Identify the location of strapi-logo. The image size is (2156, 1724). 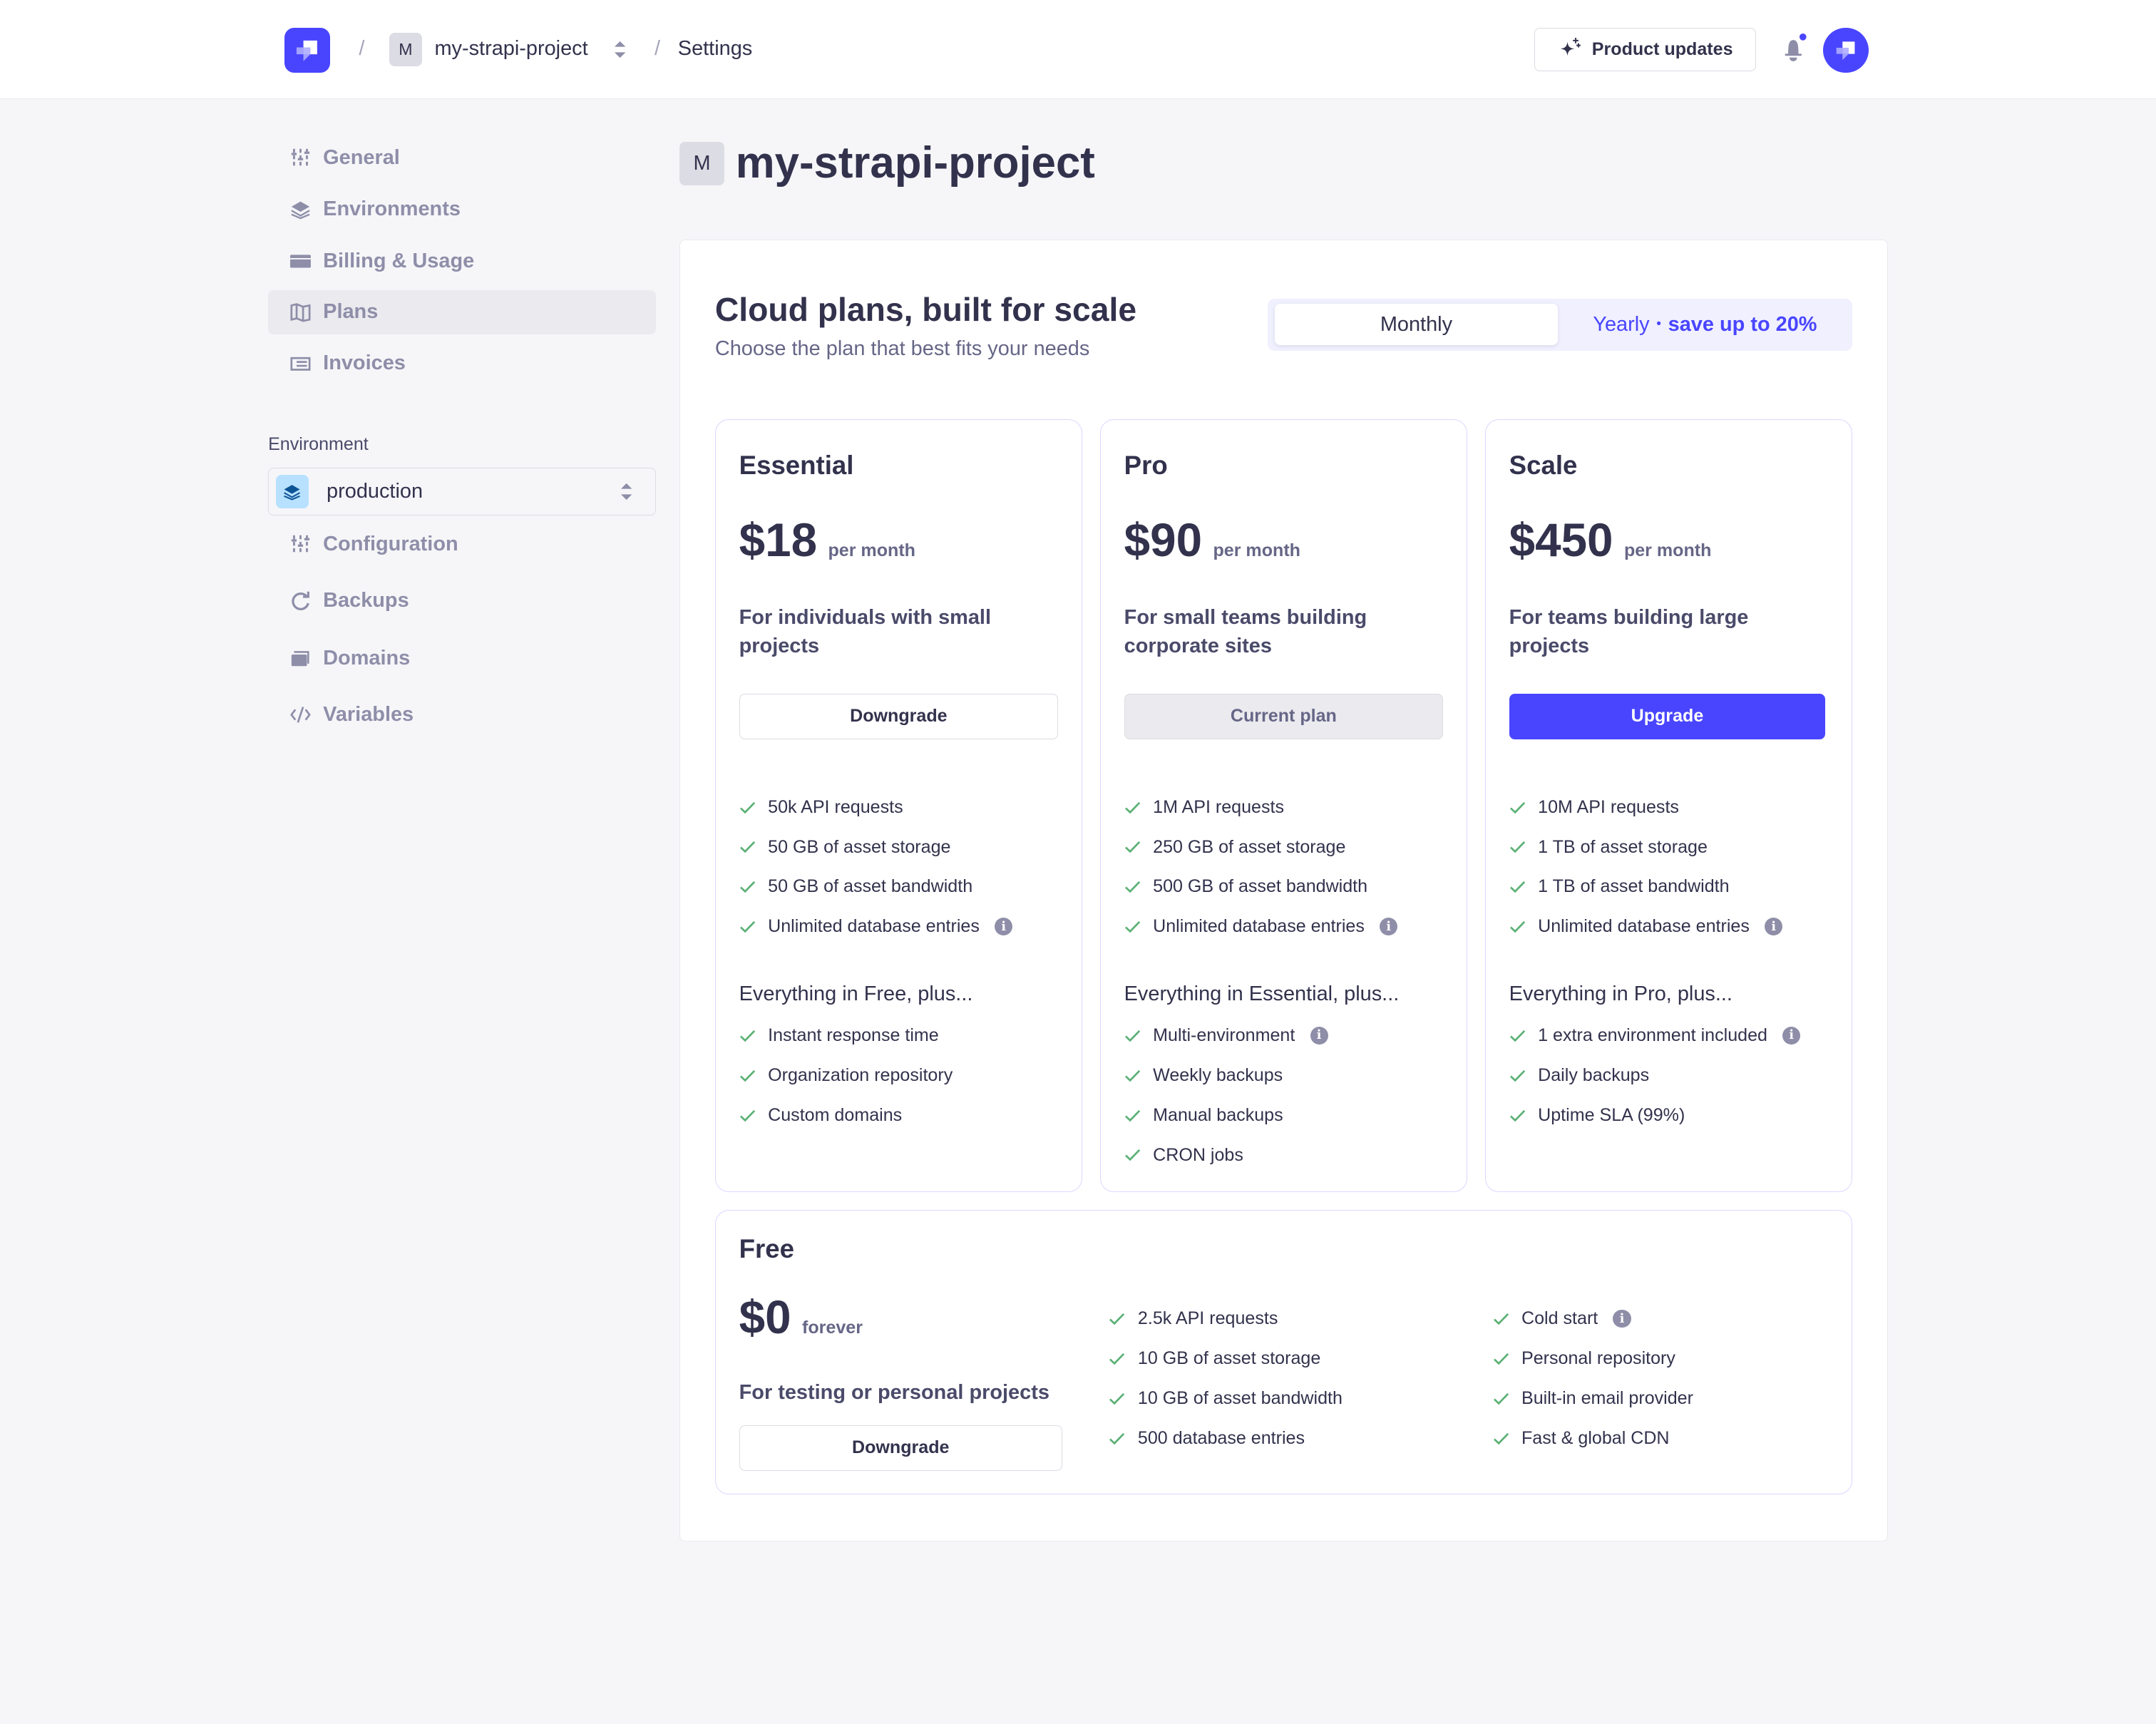
(307, 50).